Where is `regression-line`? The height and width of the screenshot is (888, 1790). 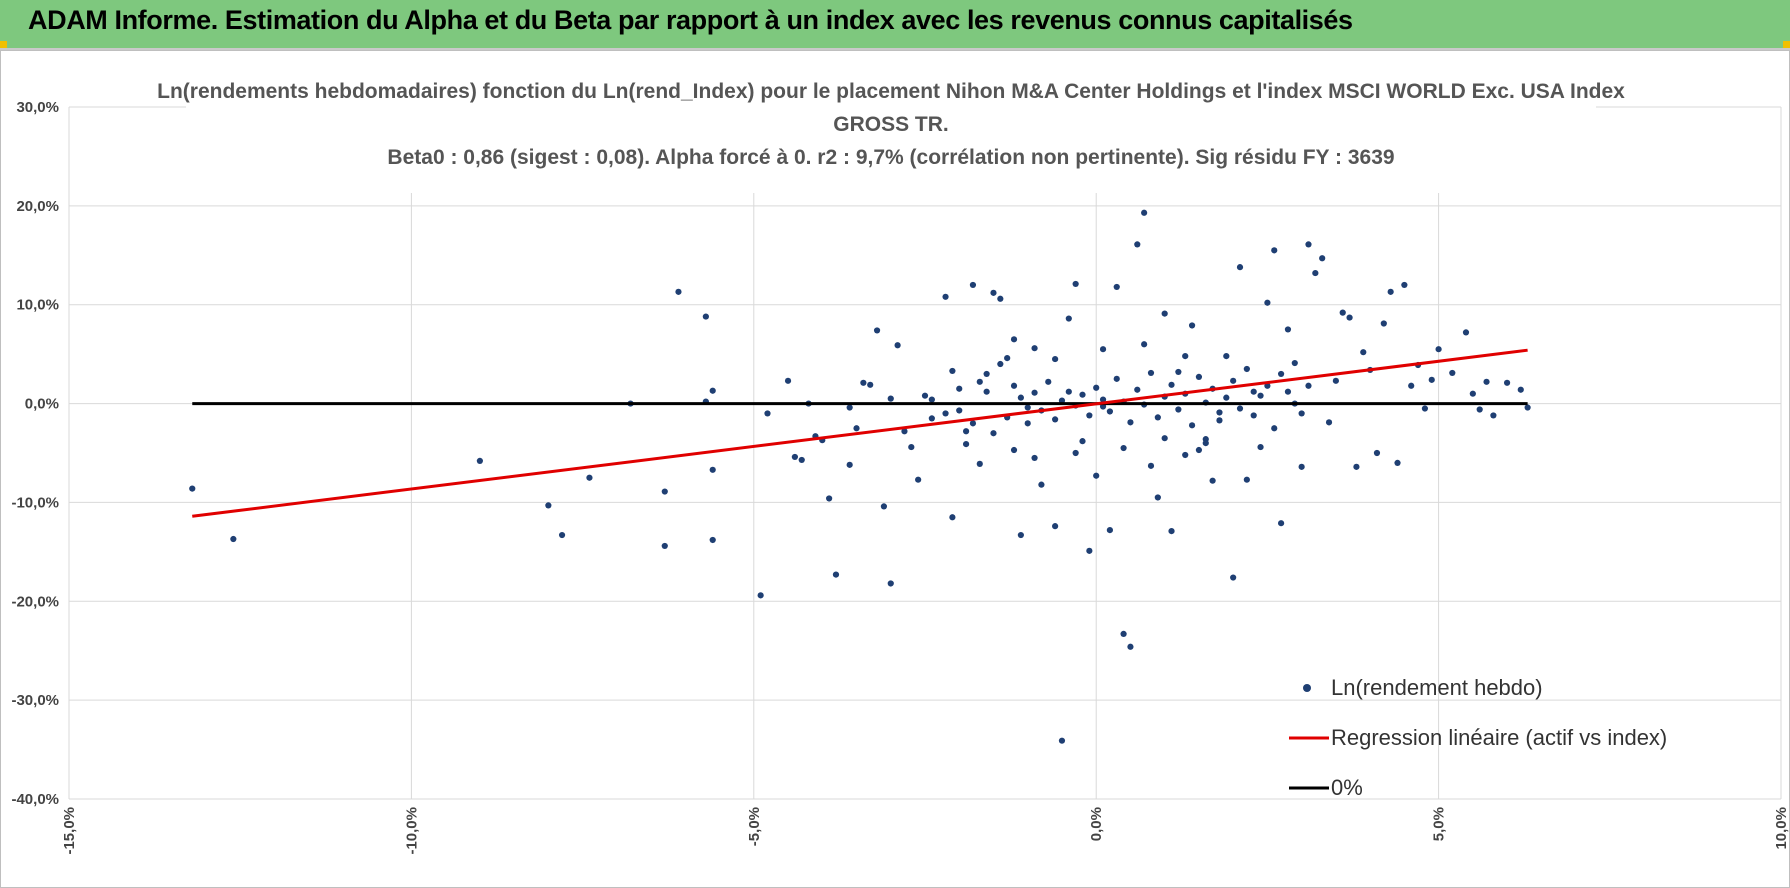 regression-line is located at coordinates (860, 433).